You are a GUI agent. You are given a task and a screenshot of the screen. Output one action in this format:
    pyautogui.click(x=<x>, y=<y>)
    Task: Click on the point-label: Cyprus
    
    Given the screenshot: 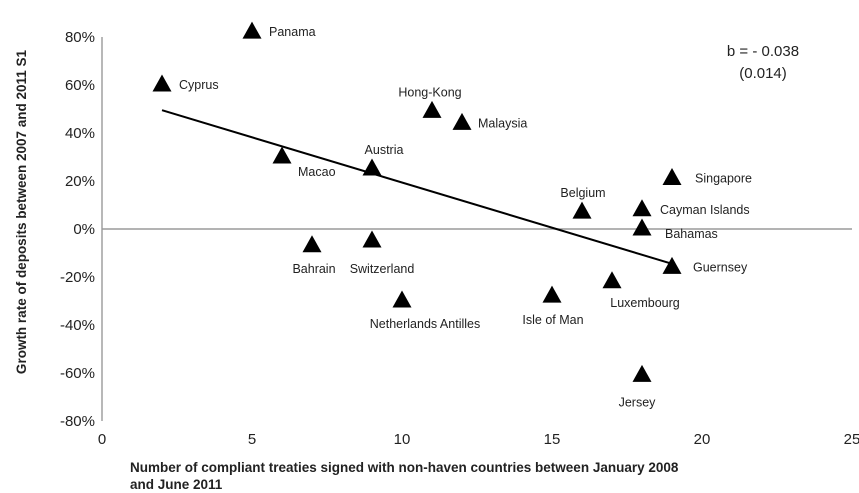 What is the action you would take?
    pyautogui.click(x=199, y=85)
    